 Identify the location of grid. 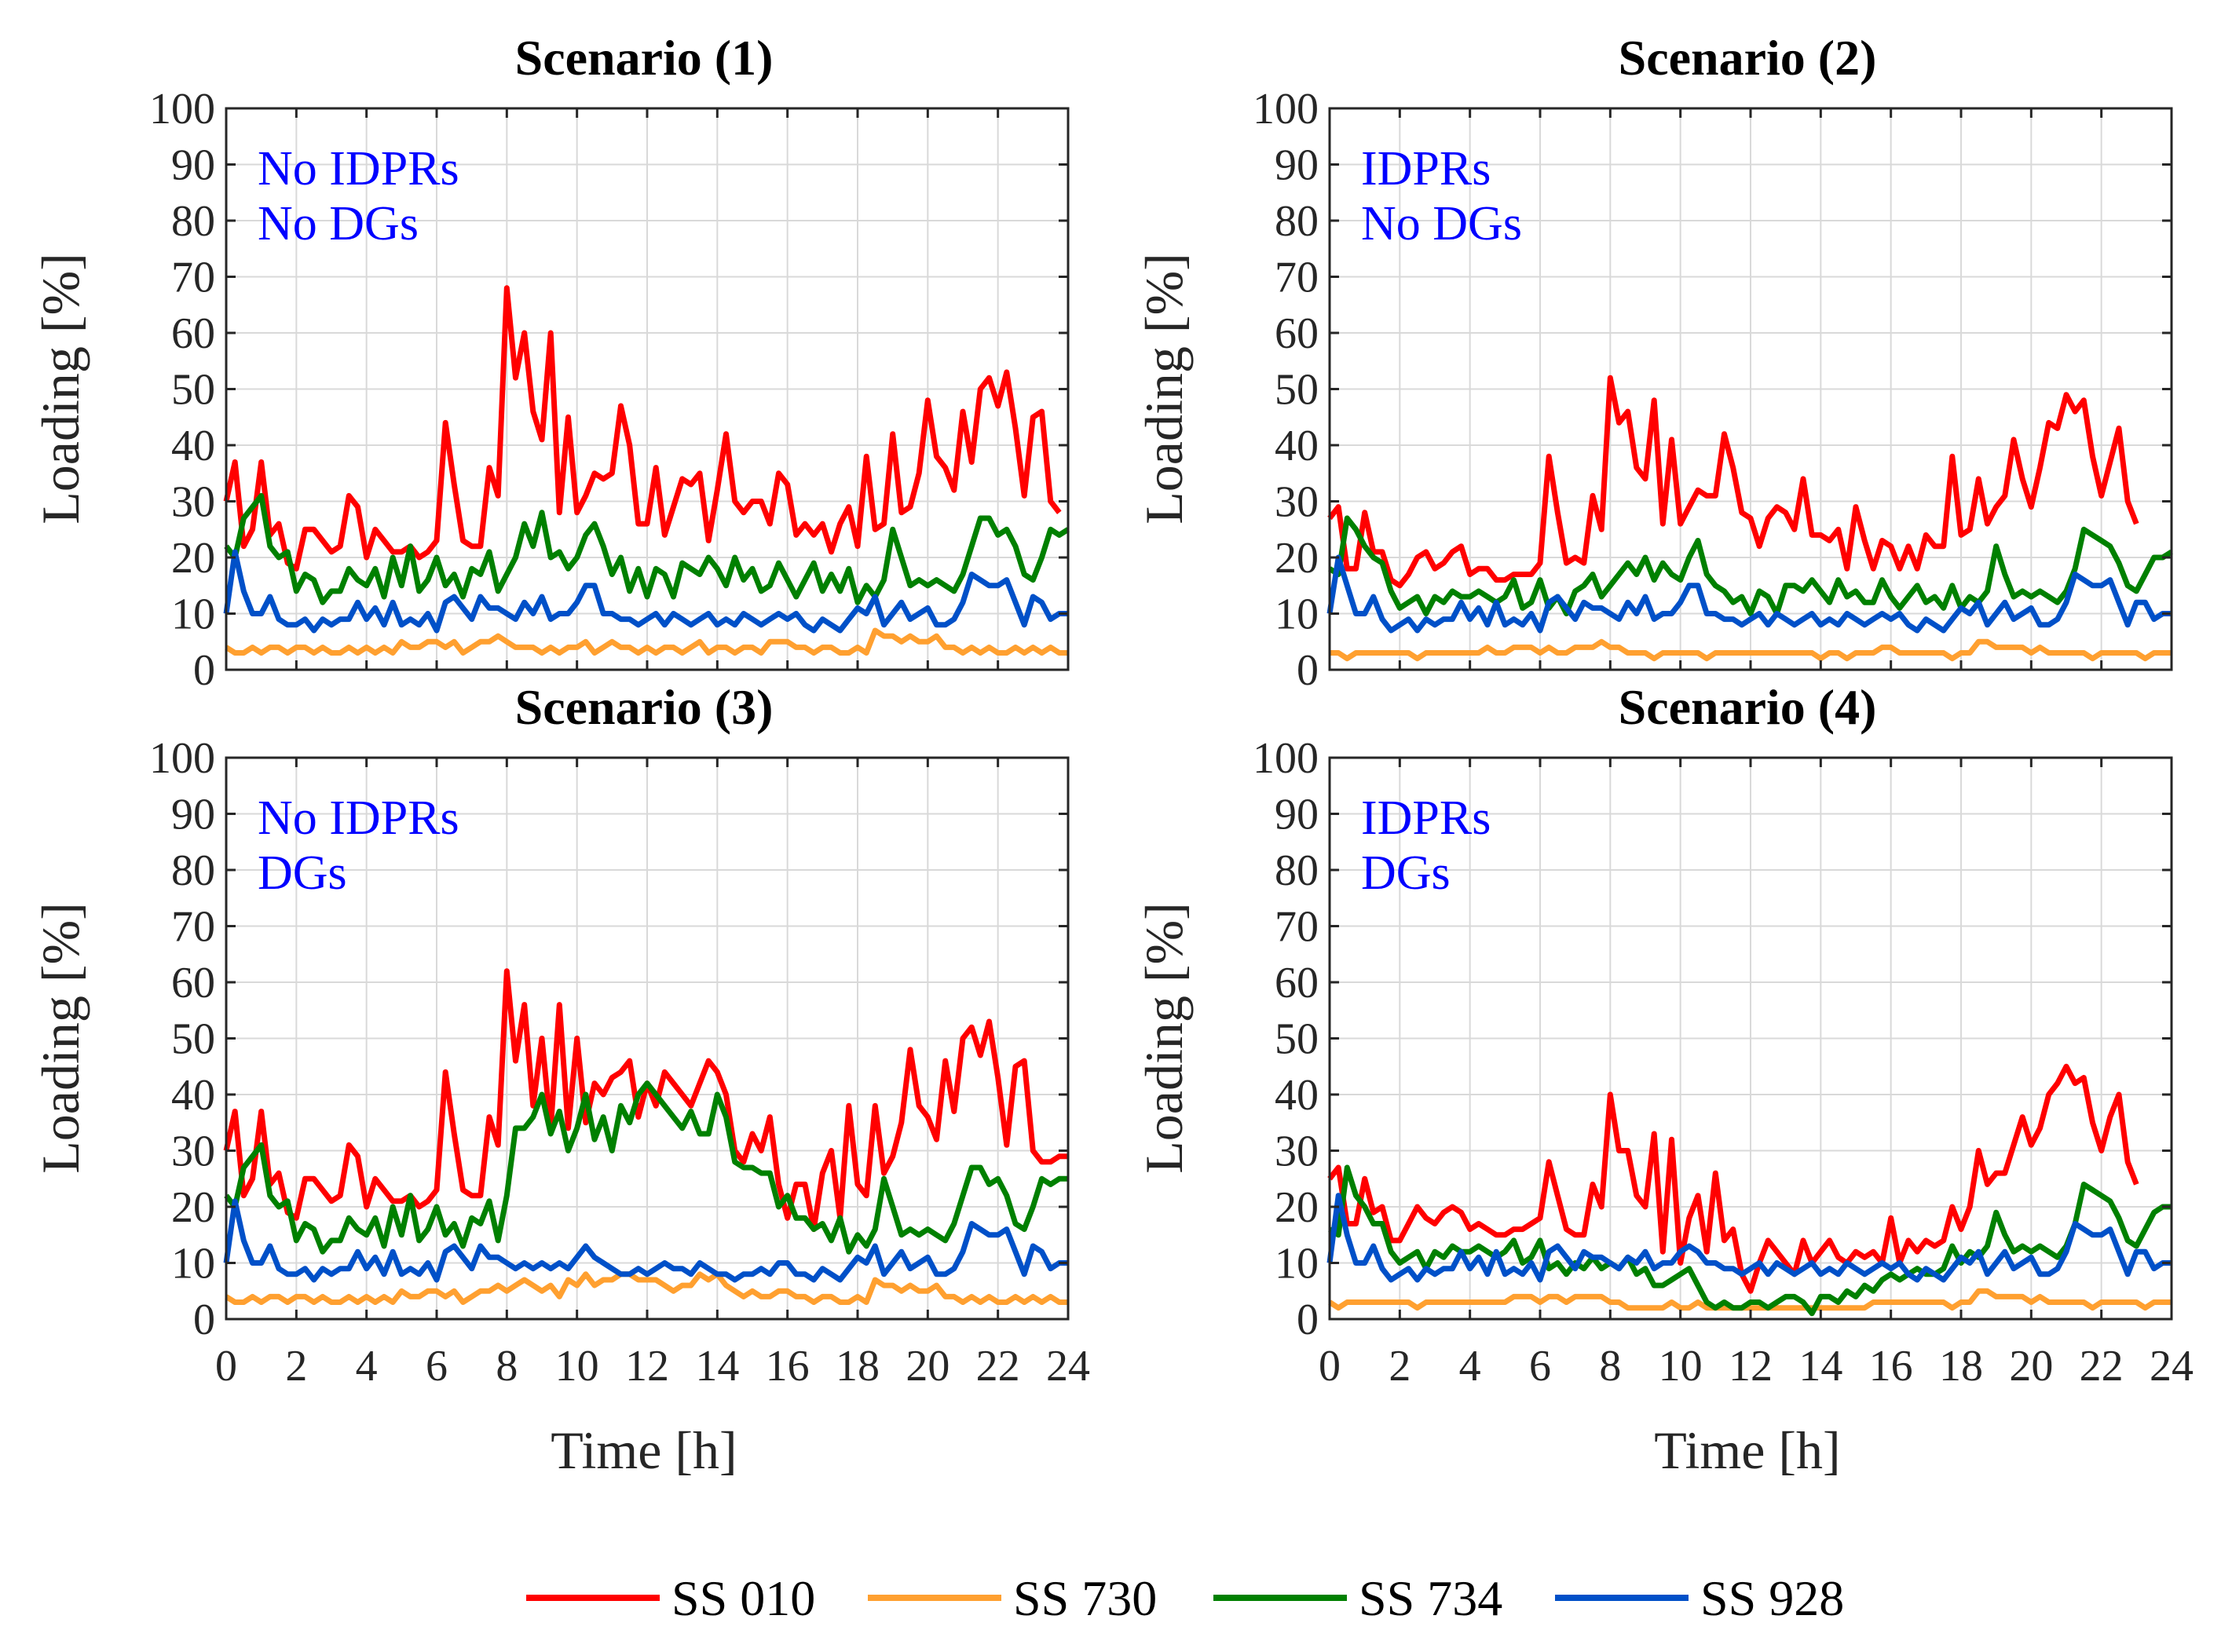
(647, 389).